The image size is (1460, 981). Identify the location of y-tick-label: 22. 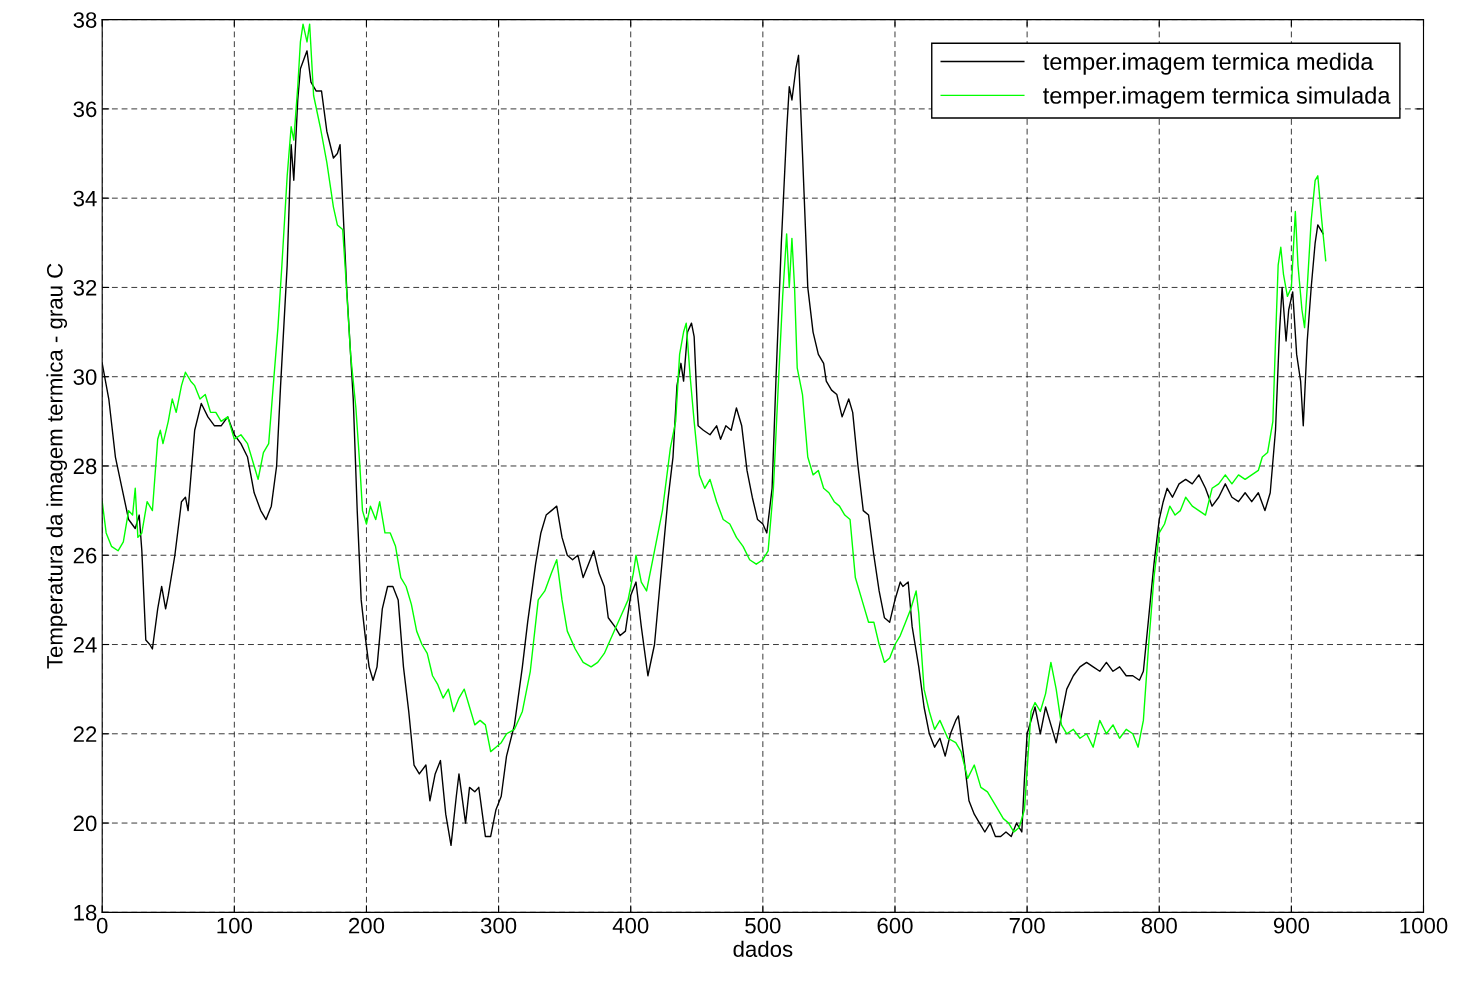
(85, 734).